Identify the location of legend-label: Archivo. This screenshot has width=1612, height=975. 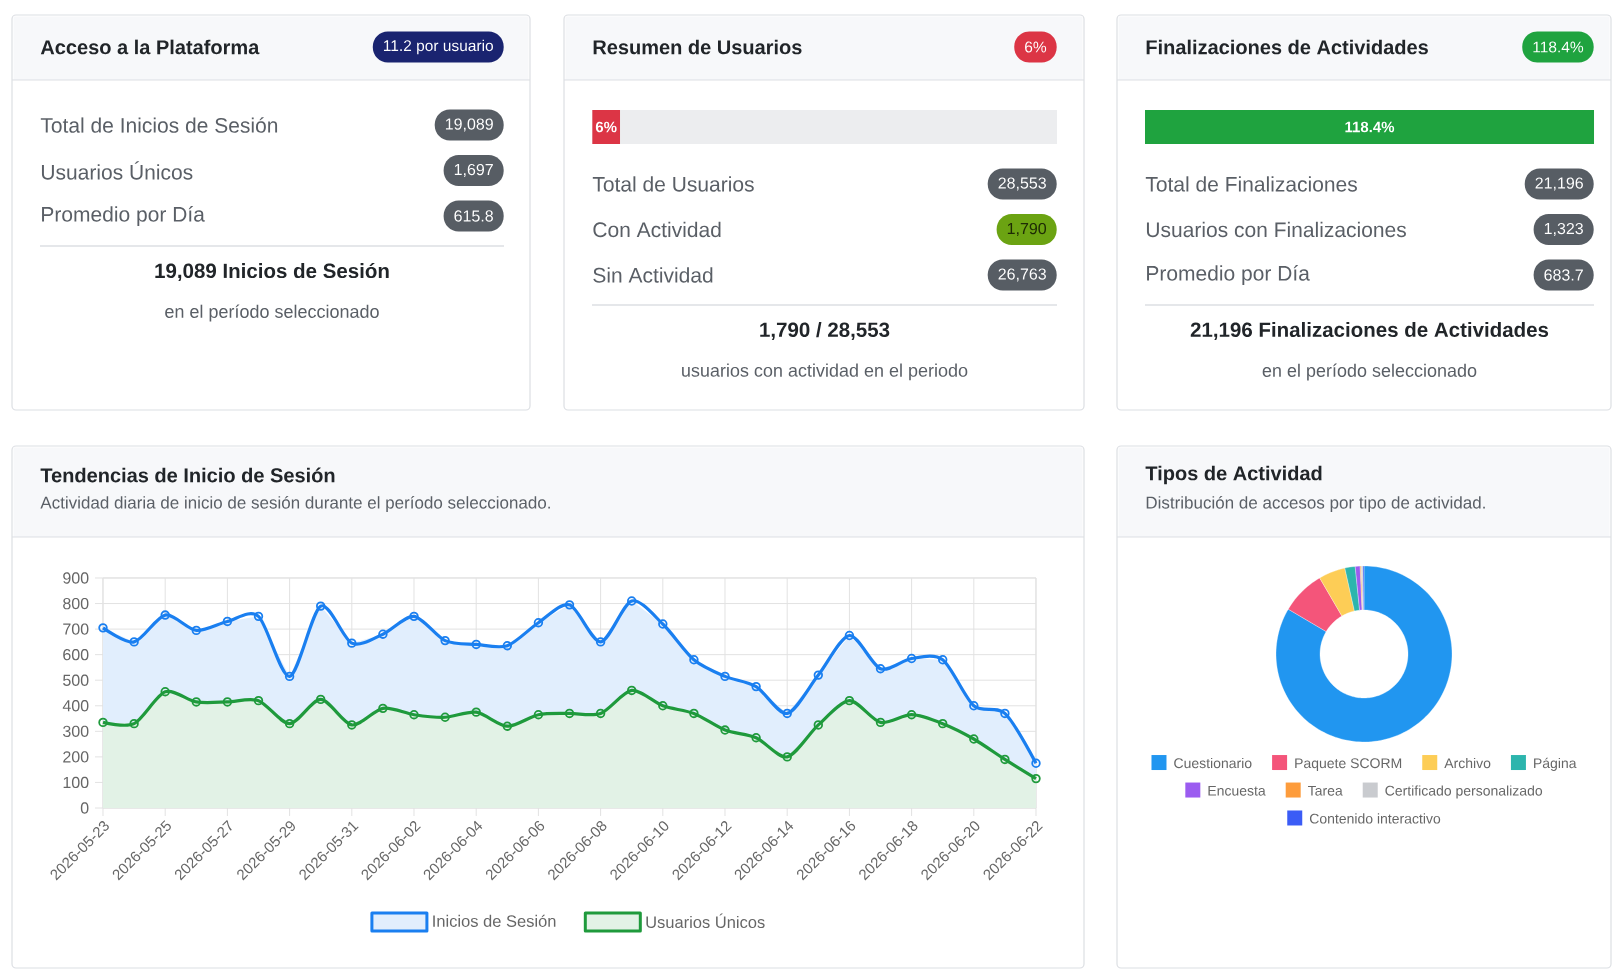
(1467, 763).